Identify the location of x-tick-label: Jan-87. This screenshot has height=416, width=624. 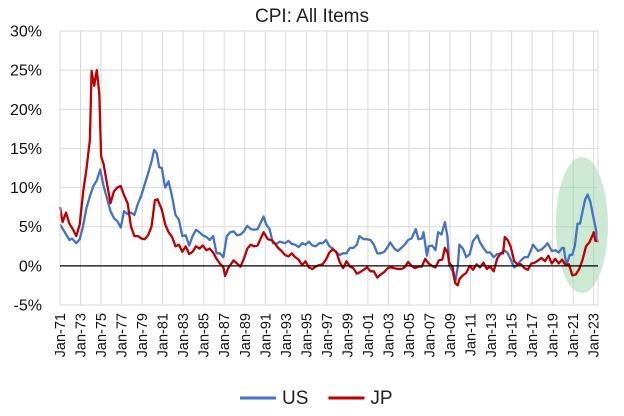
(225, 335).